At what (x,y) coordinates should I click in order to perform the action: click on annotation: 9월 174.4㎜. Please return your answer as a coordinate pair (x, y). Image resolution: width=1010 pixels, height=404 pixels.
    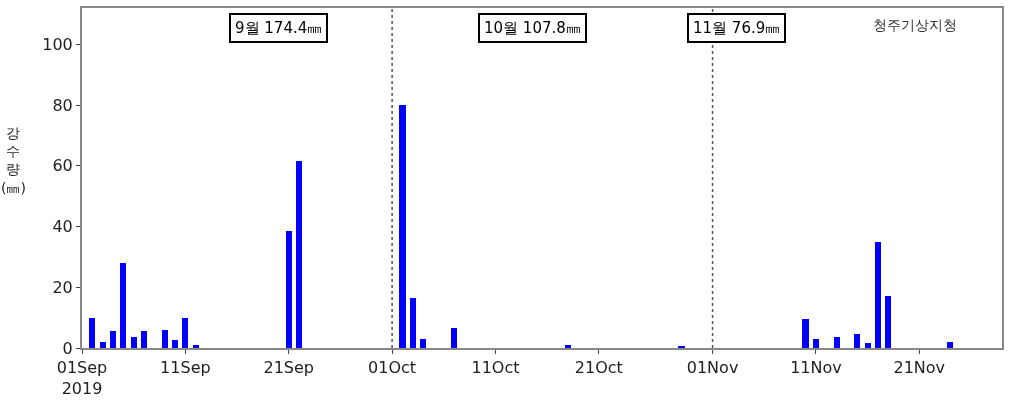
    Looking at the image, I should click on (279, 28).